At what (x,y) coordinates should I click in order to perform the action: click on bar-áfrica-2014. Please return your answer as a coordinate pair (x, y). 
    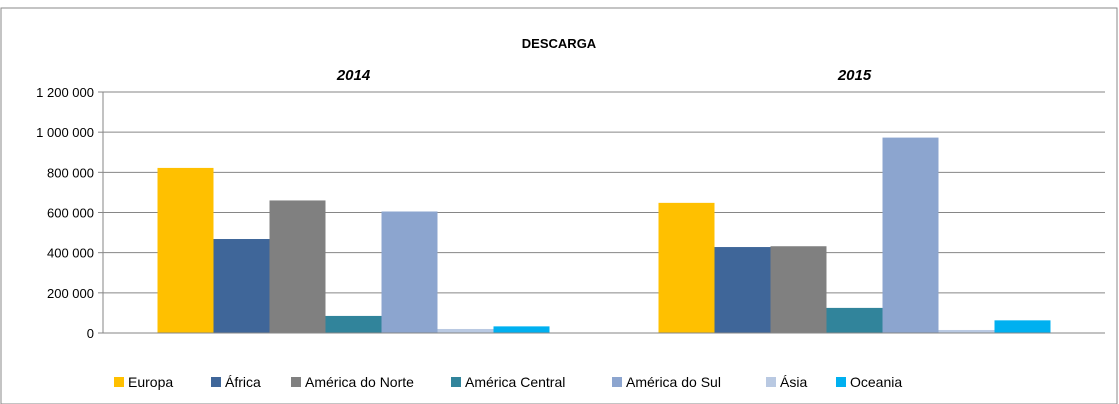
    Looking at the image, I should click on (241, 286).